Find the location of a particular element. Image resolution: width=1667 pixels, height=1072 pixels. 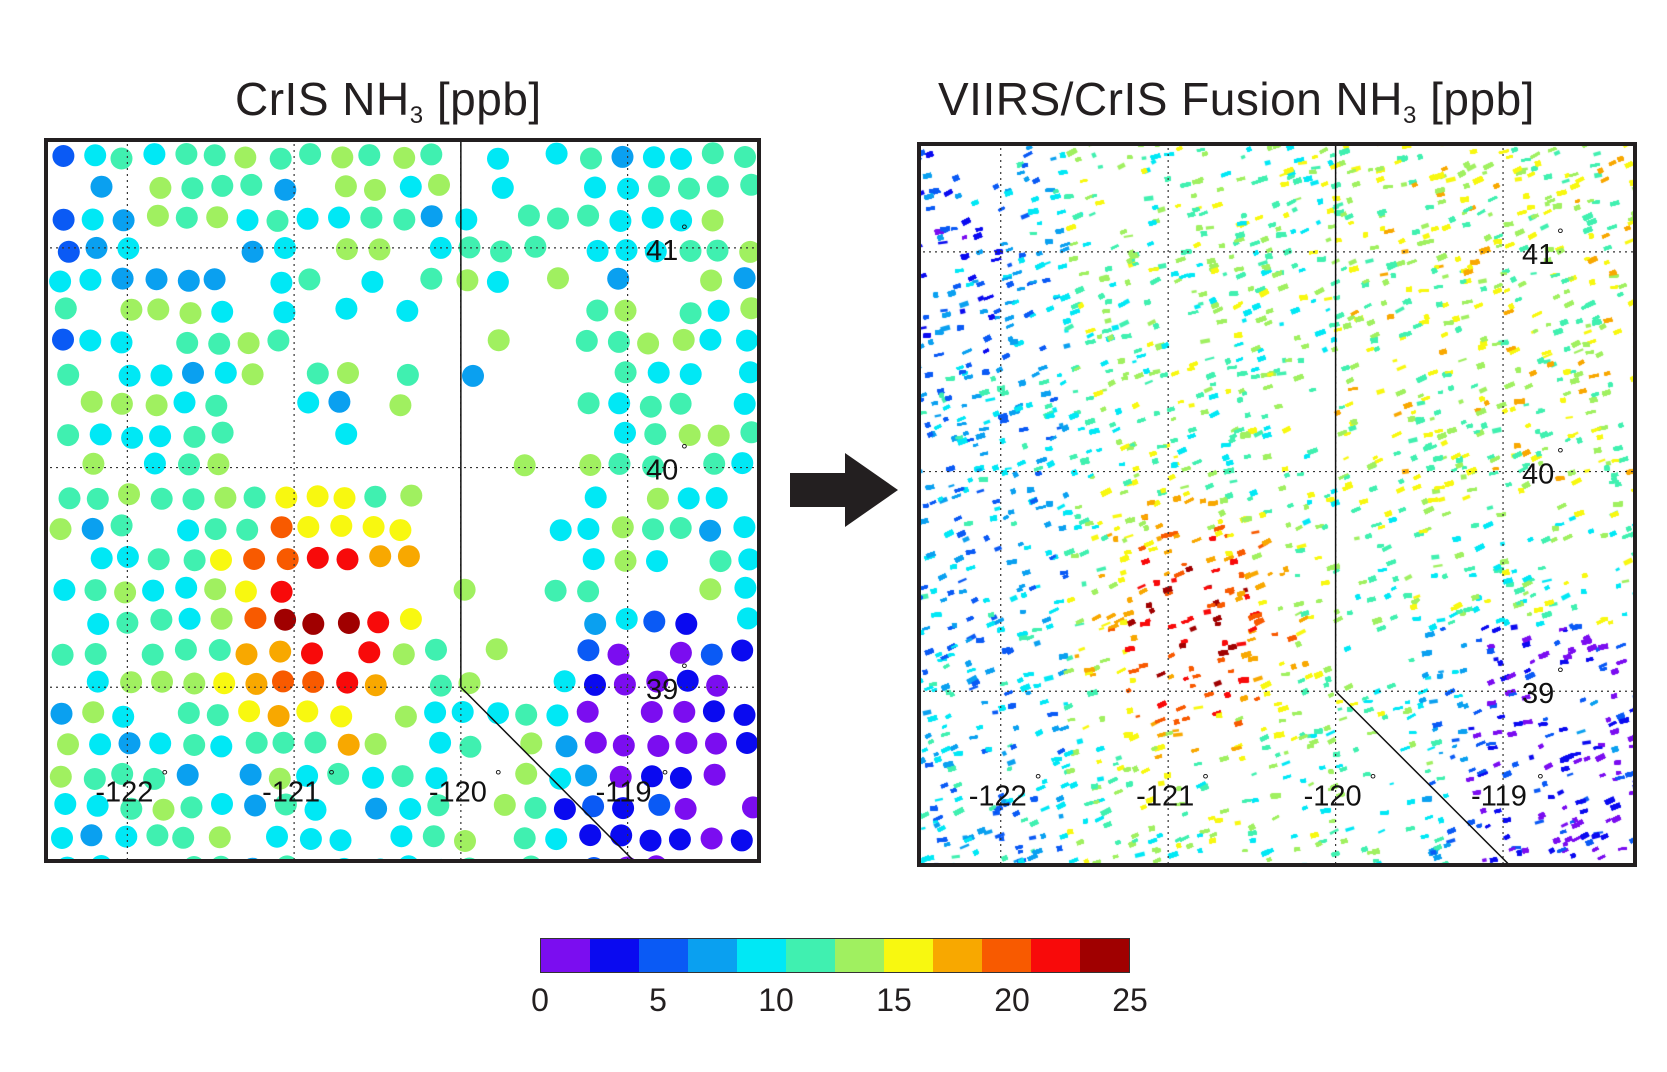

cris-lat-label: 39 is located at coordinates (662, 690).